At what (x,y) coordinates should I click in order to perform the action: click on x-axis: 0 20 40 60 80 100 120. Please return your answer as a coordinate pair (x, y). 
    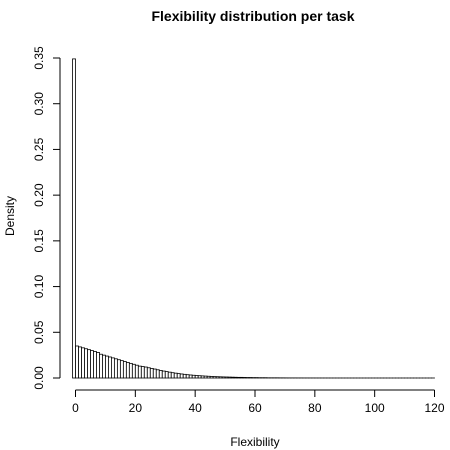
    Looking at the image, I should click on (258, 402).